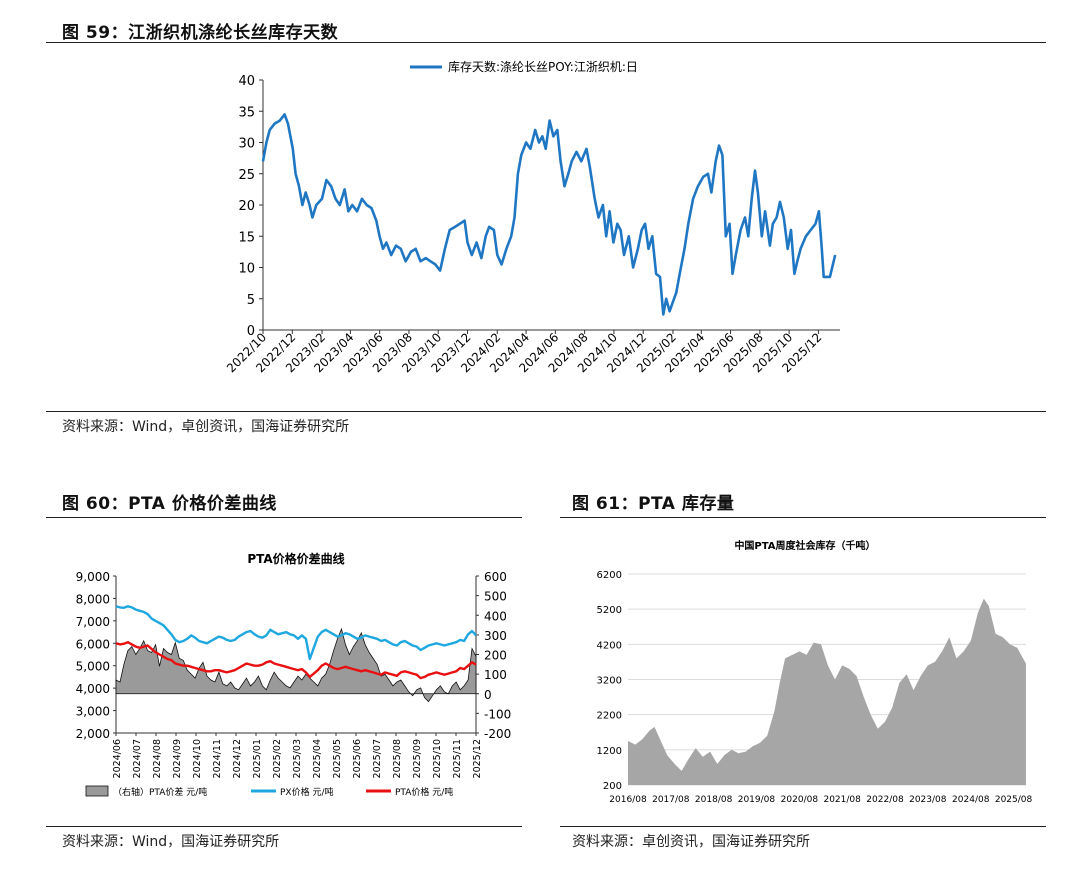  I want to click on fig60-x-tick-label: 2025/02, so click(277, 758).